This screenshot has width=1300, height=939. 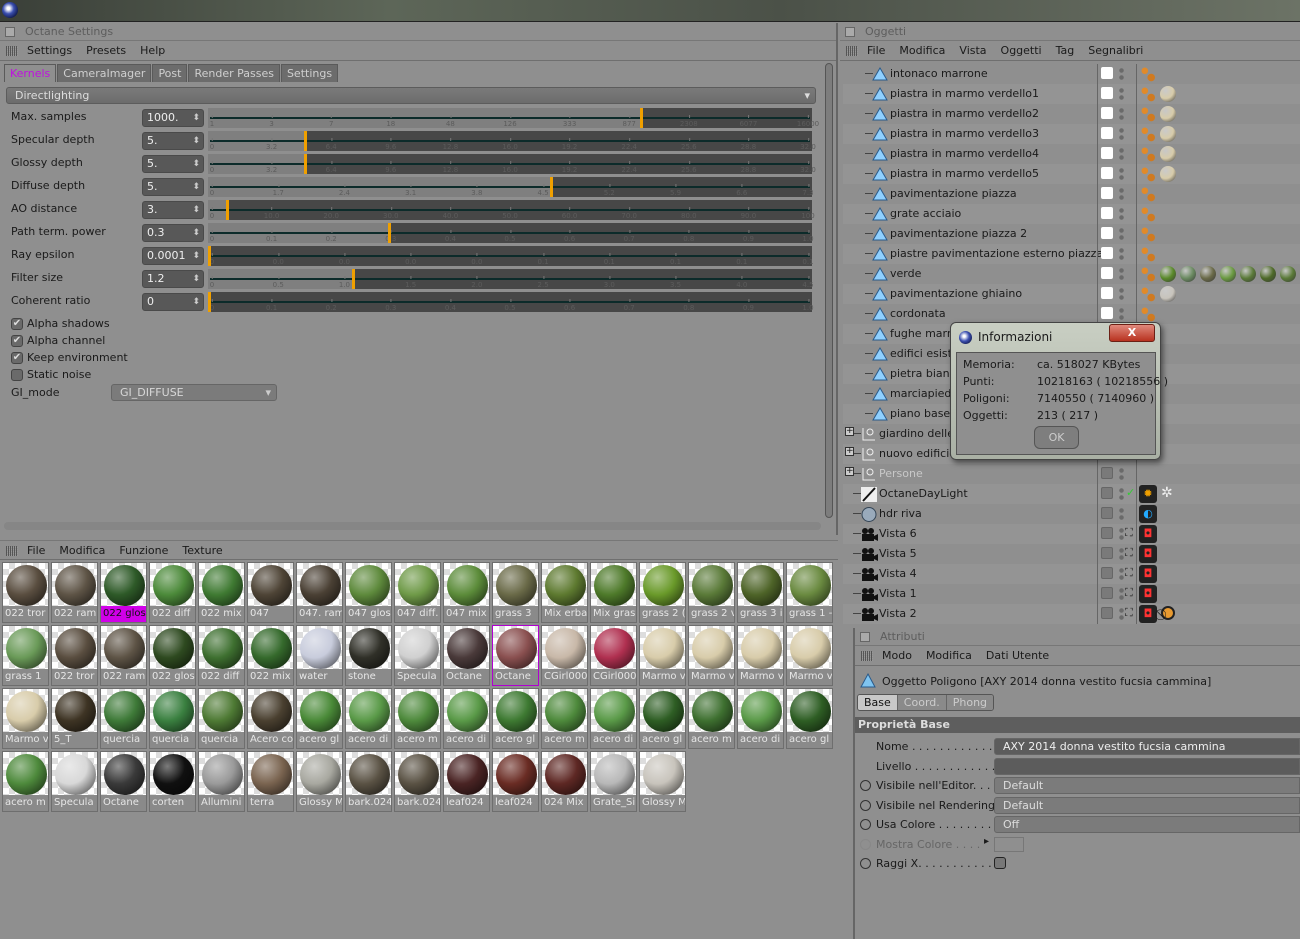 What do you see at coordinates (1065, 50) in the screenshot?
I see `menu-tag: Tag` at bounding box center [1065, 50].